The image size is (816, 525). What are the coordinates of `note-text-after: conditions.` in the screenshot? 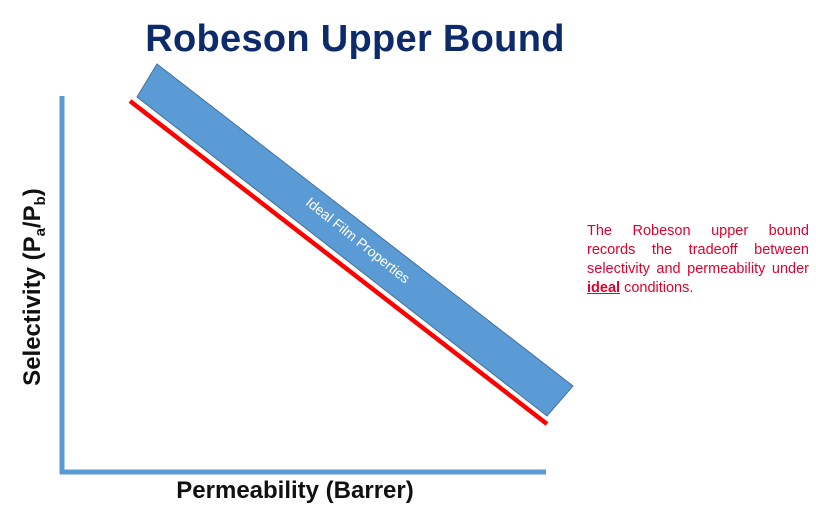 It's located at (657, 288).